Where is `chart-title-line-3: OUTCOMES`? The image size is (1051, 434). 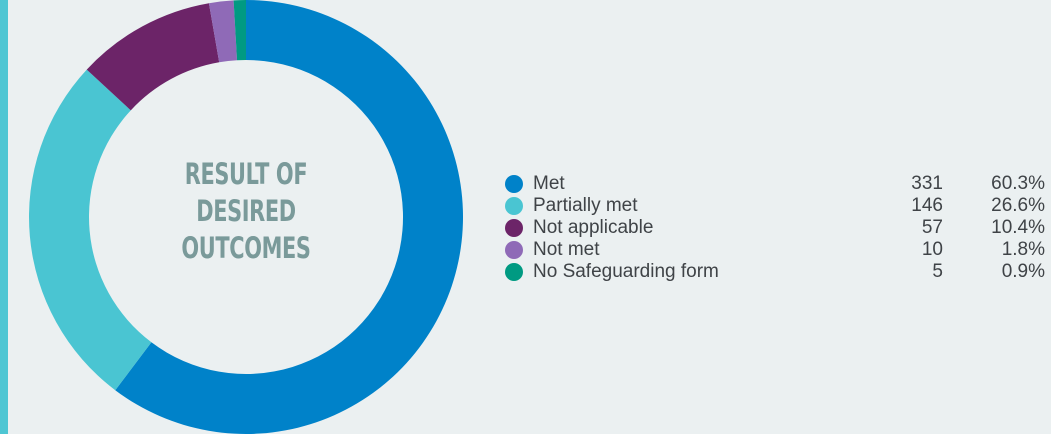 chart-title-line-3: OUTCOMES is located at coordinates (246, 248).